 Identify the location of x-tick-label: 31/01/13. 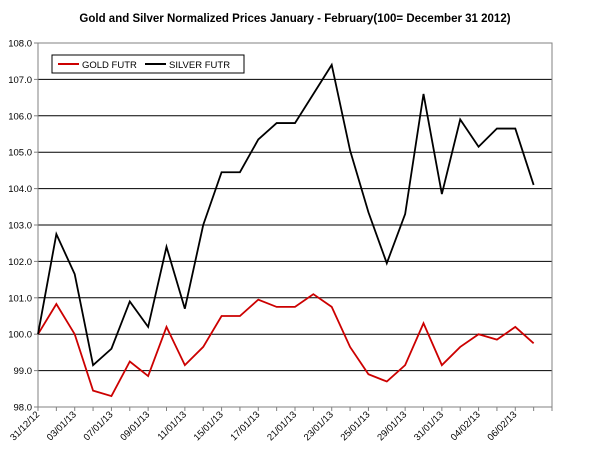
(429, 426).